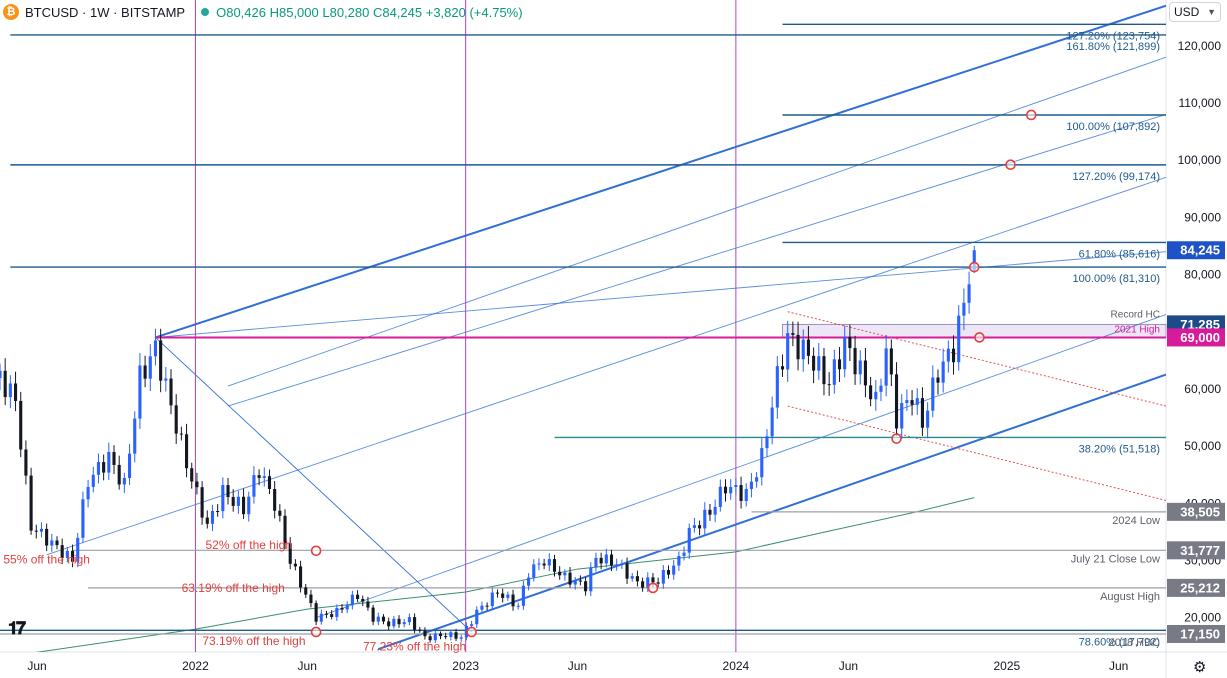 This screenshot has height=678, width=1227. Describe the element at coordinates (1195, 12) in the screenshot. I see `currency-button: USD ▼` at that location.